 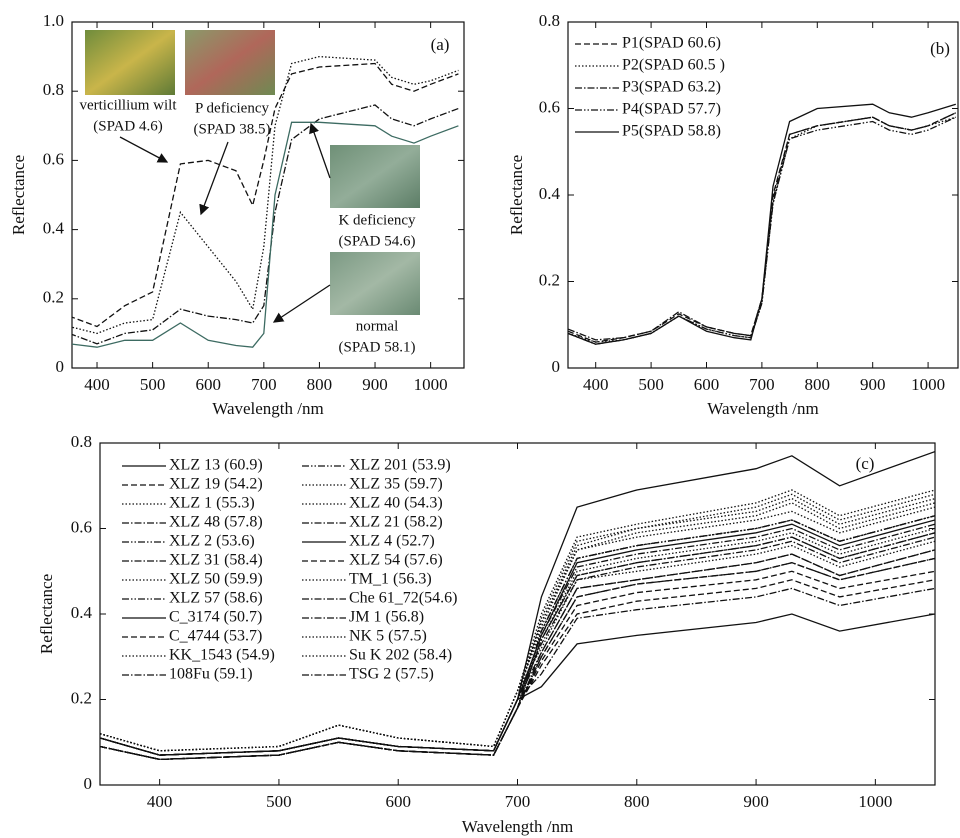 What do you see at coordinates (216, 484) in the screenshot?
I see `legend-label: XLZ 19 (54.2)` at bounding box center [216, 484].